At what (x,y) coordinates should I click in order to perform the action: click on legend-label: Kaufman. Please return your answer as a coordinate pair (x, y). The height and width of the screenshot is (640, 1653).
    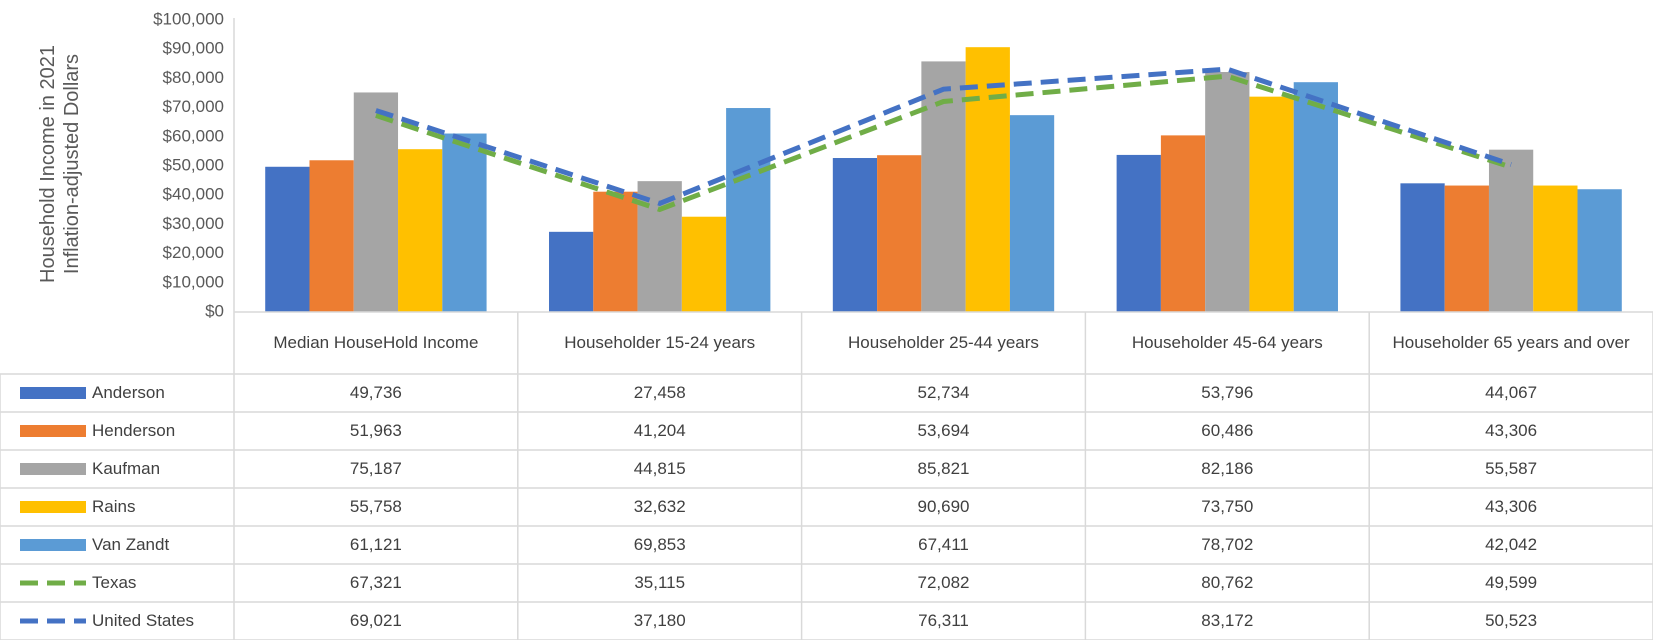
    Looking at the image, I should click on (126, 468).